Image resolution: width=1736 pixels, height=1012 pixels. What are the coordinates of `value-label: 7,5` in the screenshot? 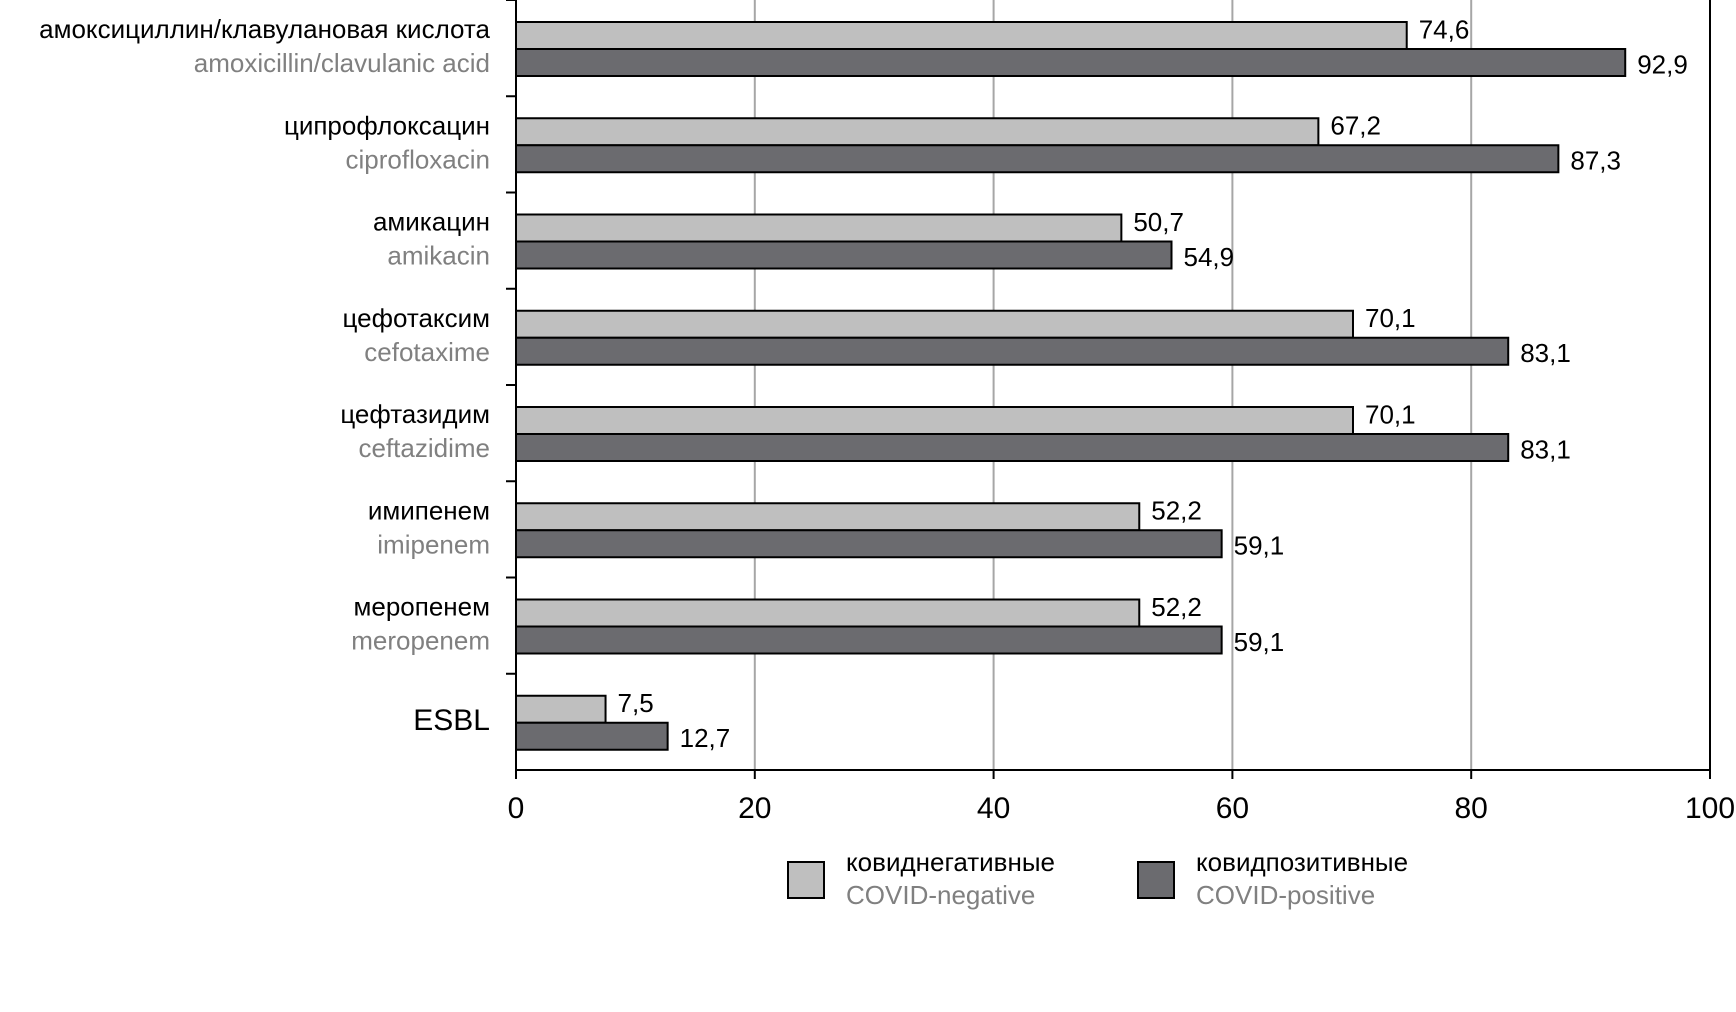 It's located at (636, 703).